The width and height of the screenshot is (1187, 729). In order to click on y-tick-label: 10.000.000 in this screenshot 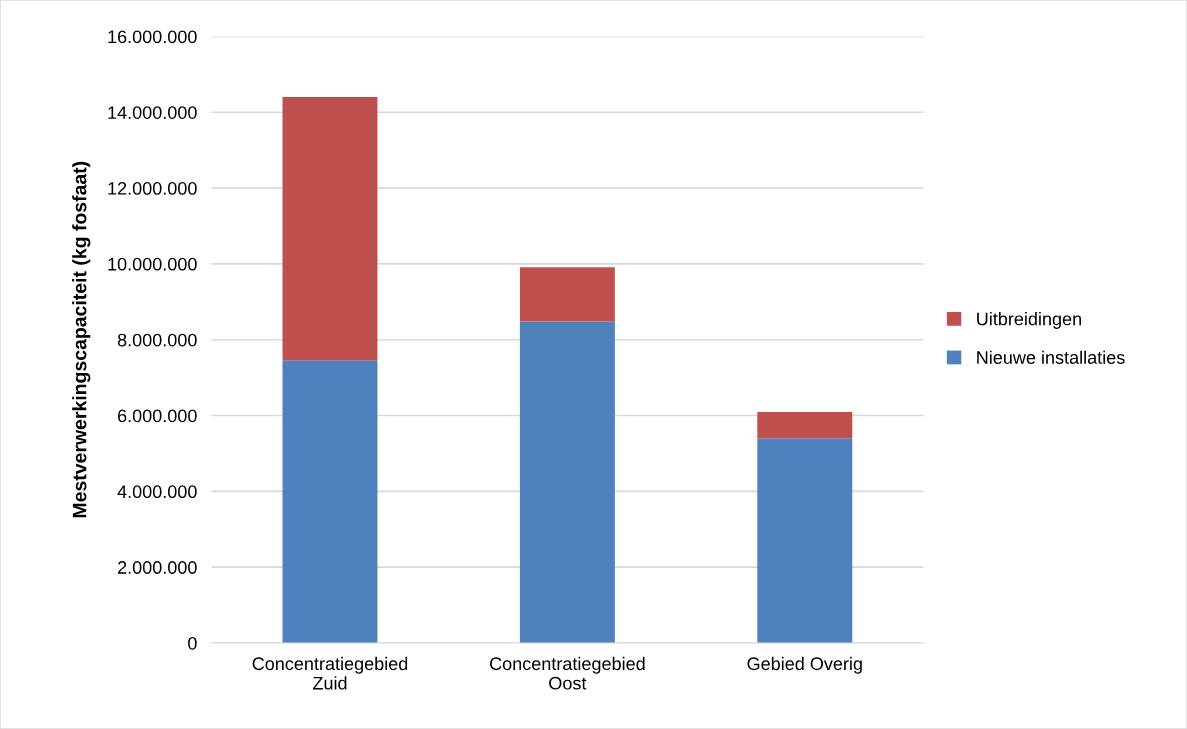, I will do `click(152, 264)`.